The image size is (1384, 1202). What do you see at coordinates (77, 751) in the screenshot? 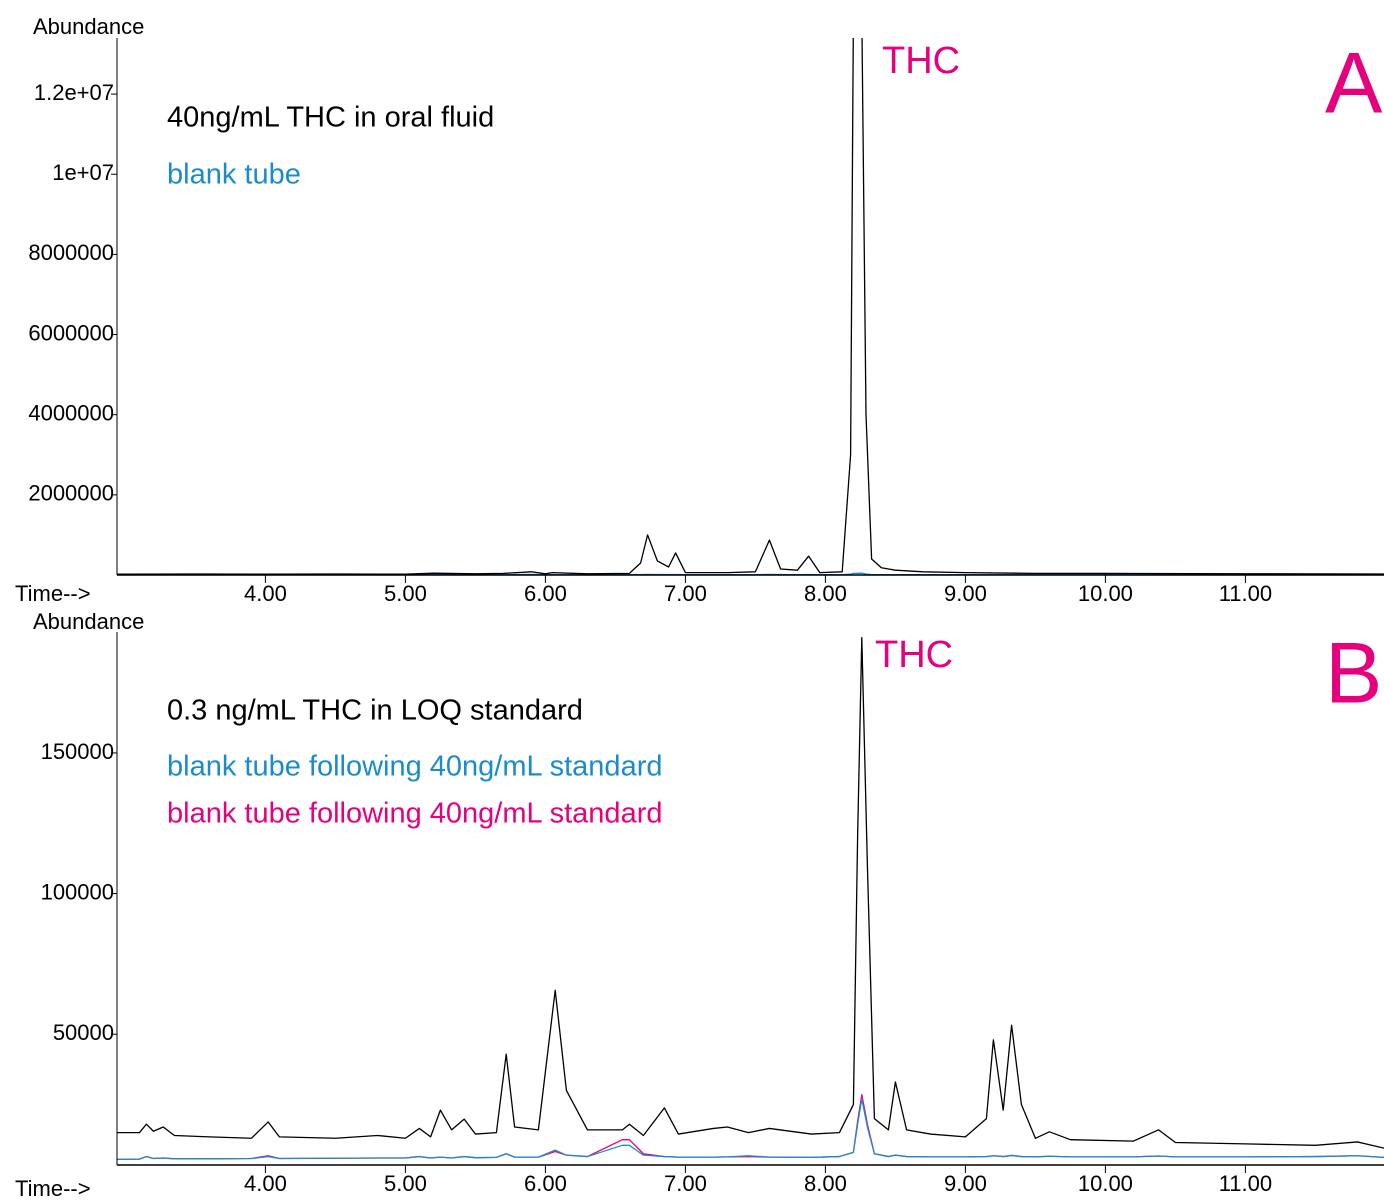
I see `y-tick-label: 150000` at bounding box center [77, 751].